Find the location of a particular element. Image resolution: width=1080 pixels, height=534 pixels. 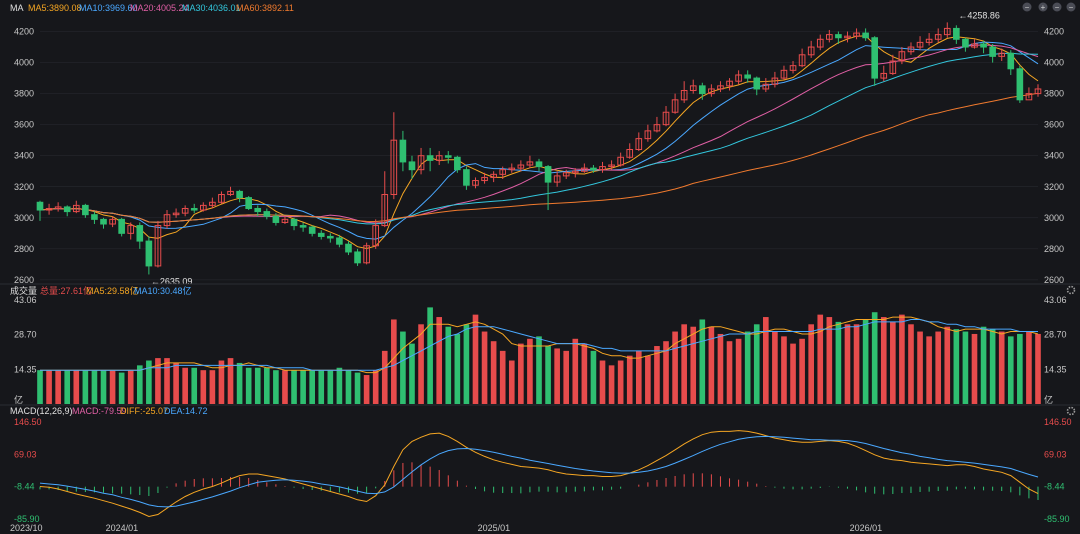

diff-value-legend: DIFF:-25.07 is located at coordinates (144, 411).